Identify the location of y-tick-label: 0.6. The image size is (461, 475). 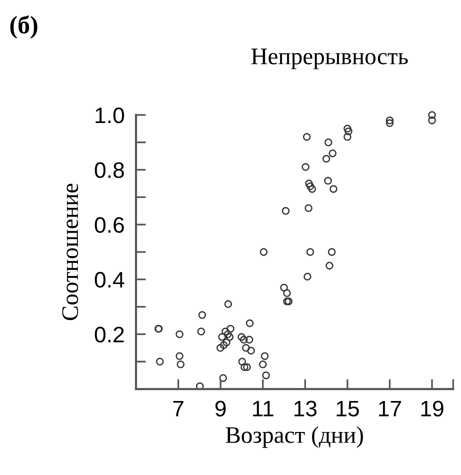
(109, 225).